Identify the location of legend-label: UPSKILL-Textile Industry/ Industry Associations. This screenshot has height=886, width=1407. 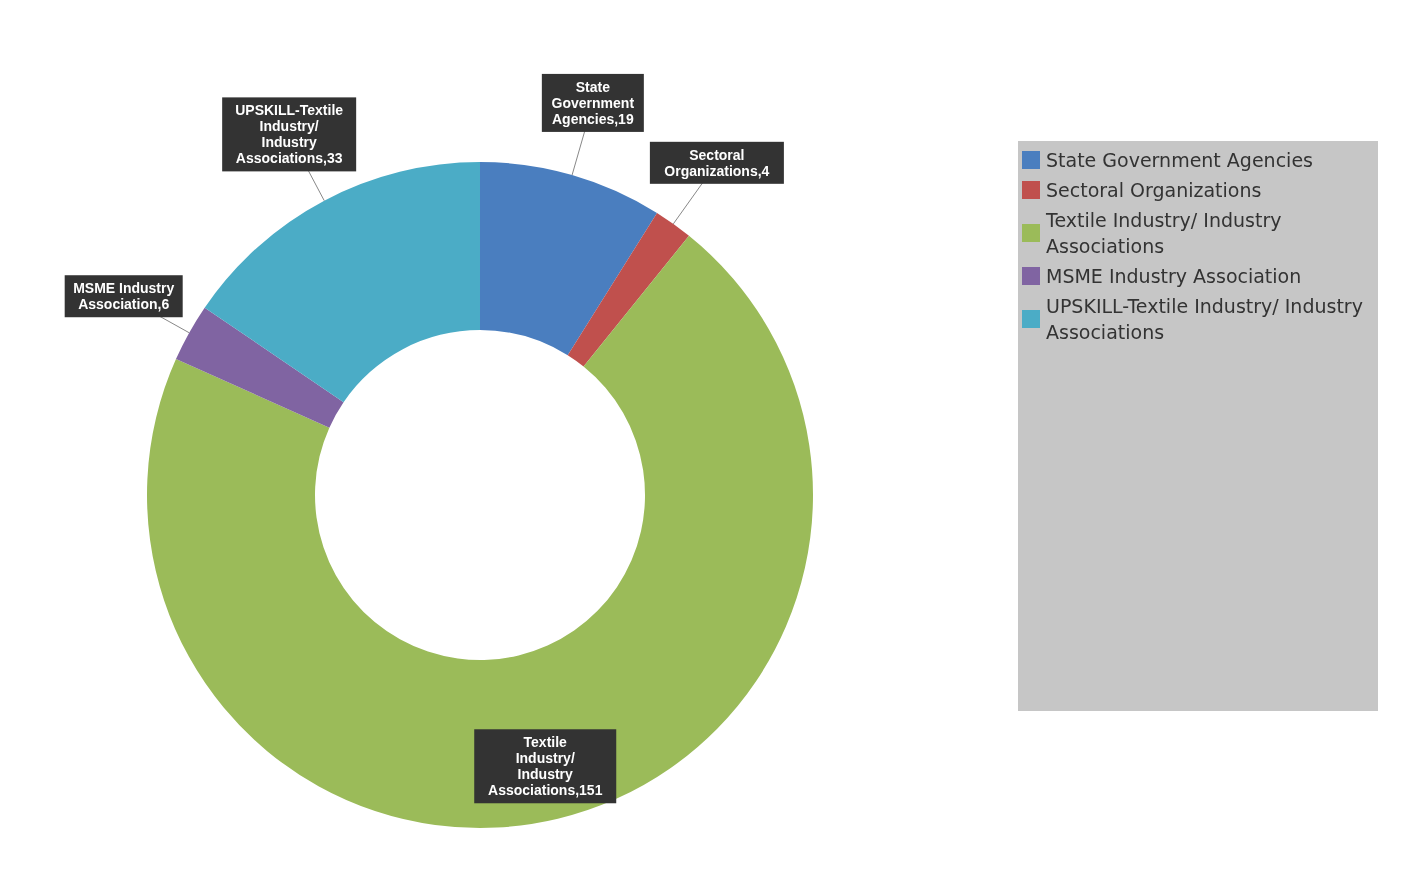
(1205, 319).